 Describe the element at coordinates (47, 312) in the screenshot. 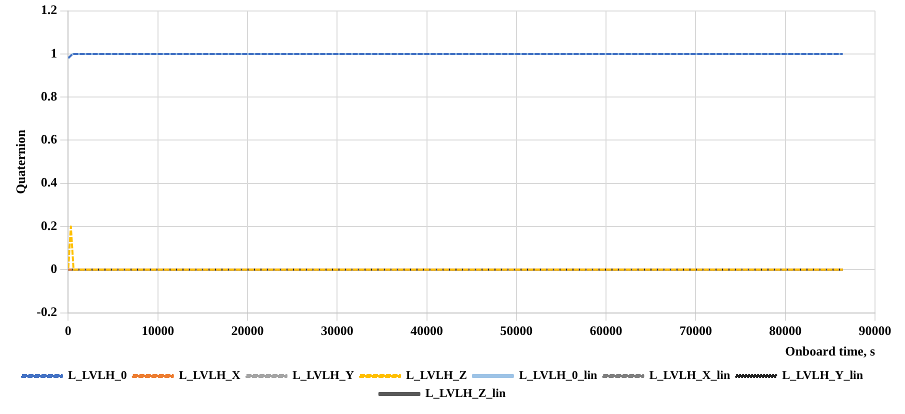

I see `y-tick-label: -0.2` at that location.